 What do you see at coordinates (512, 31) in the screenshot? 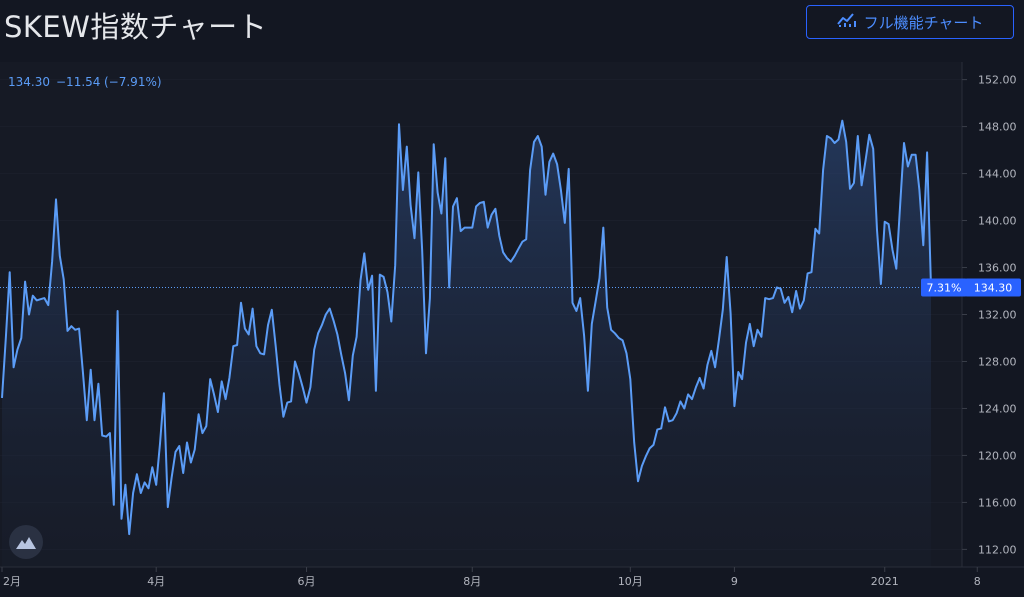
I see `header: SKEW指数チャート フル機能チャート` at bounding box center [512, 31].